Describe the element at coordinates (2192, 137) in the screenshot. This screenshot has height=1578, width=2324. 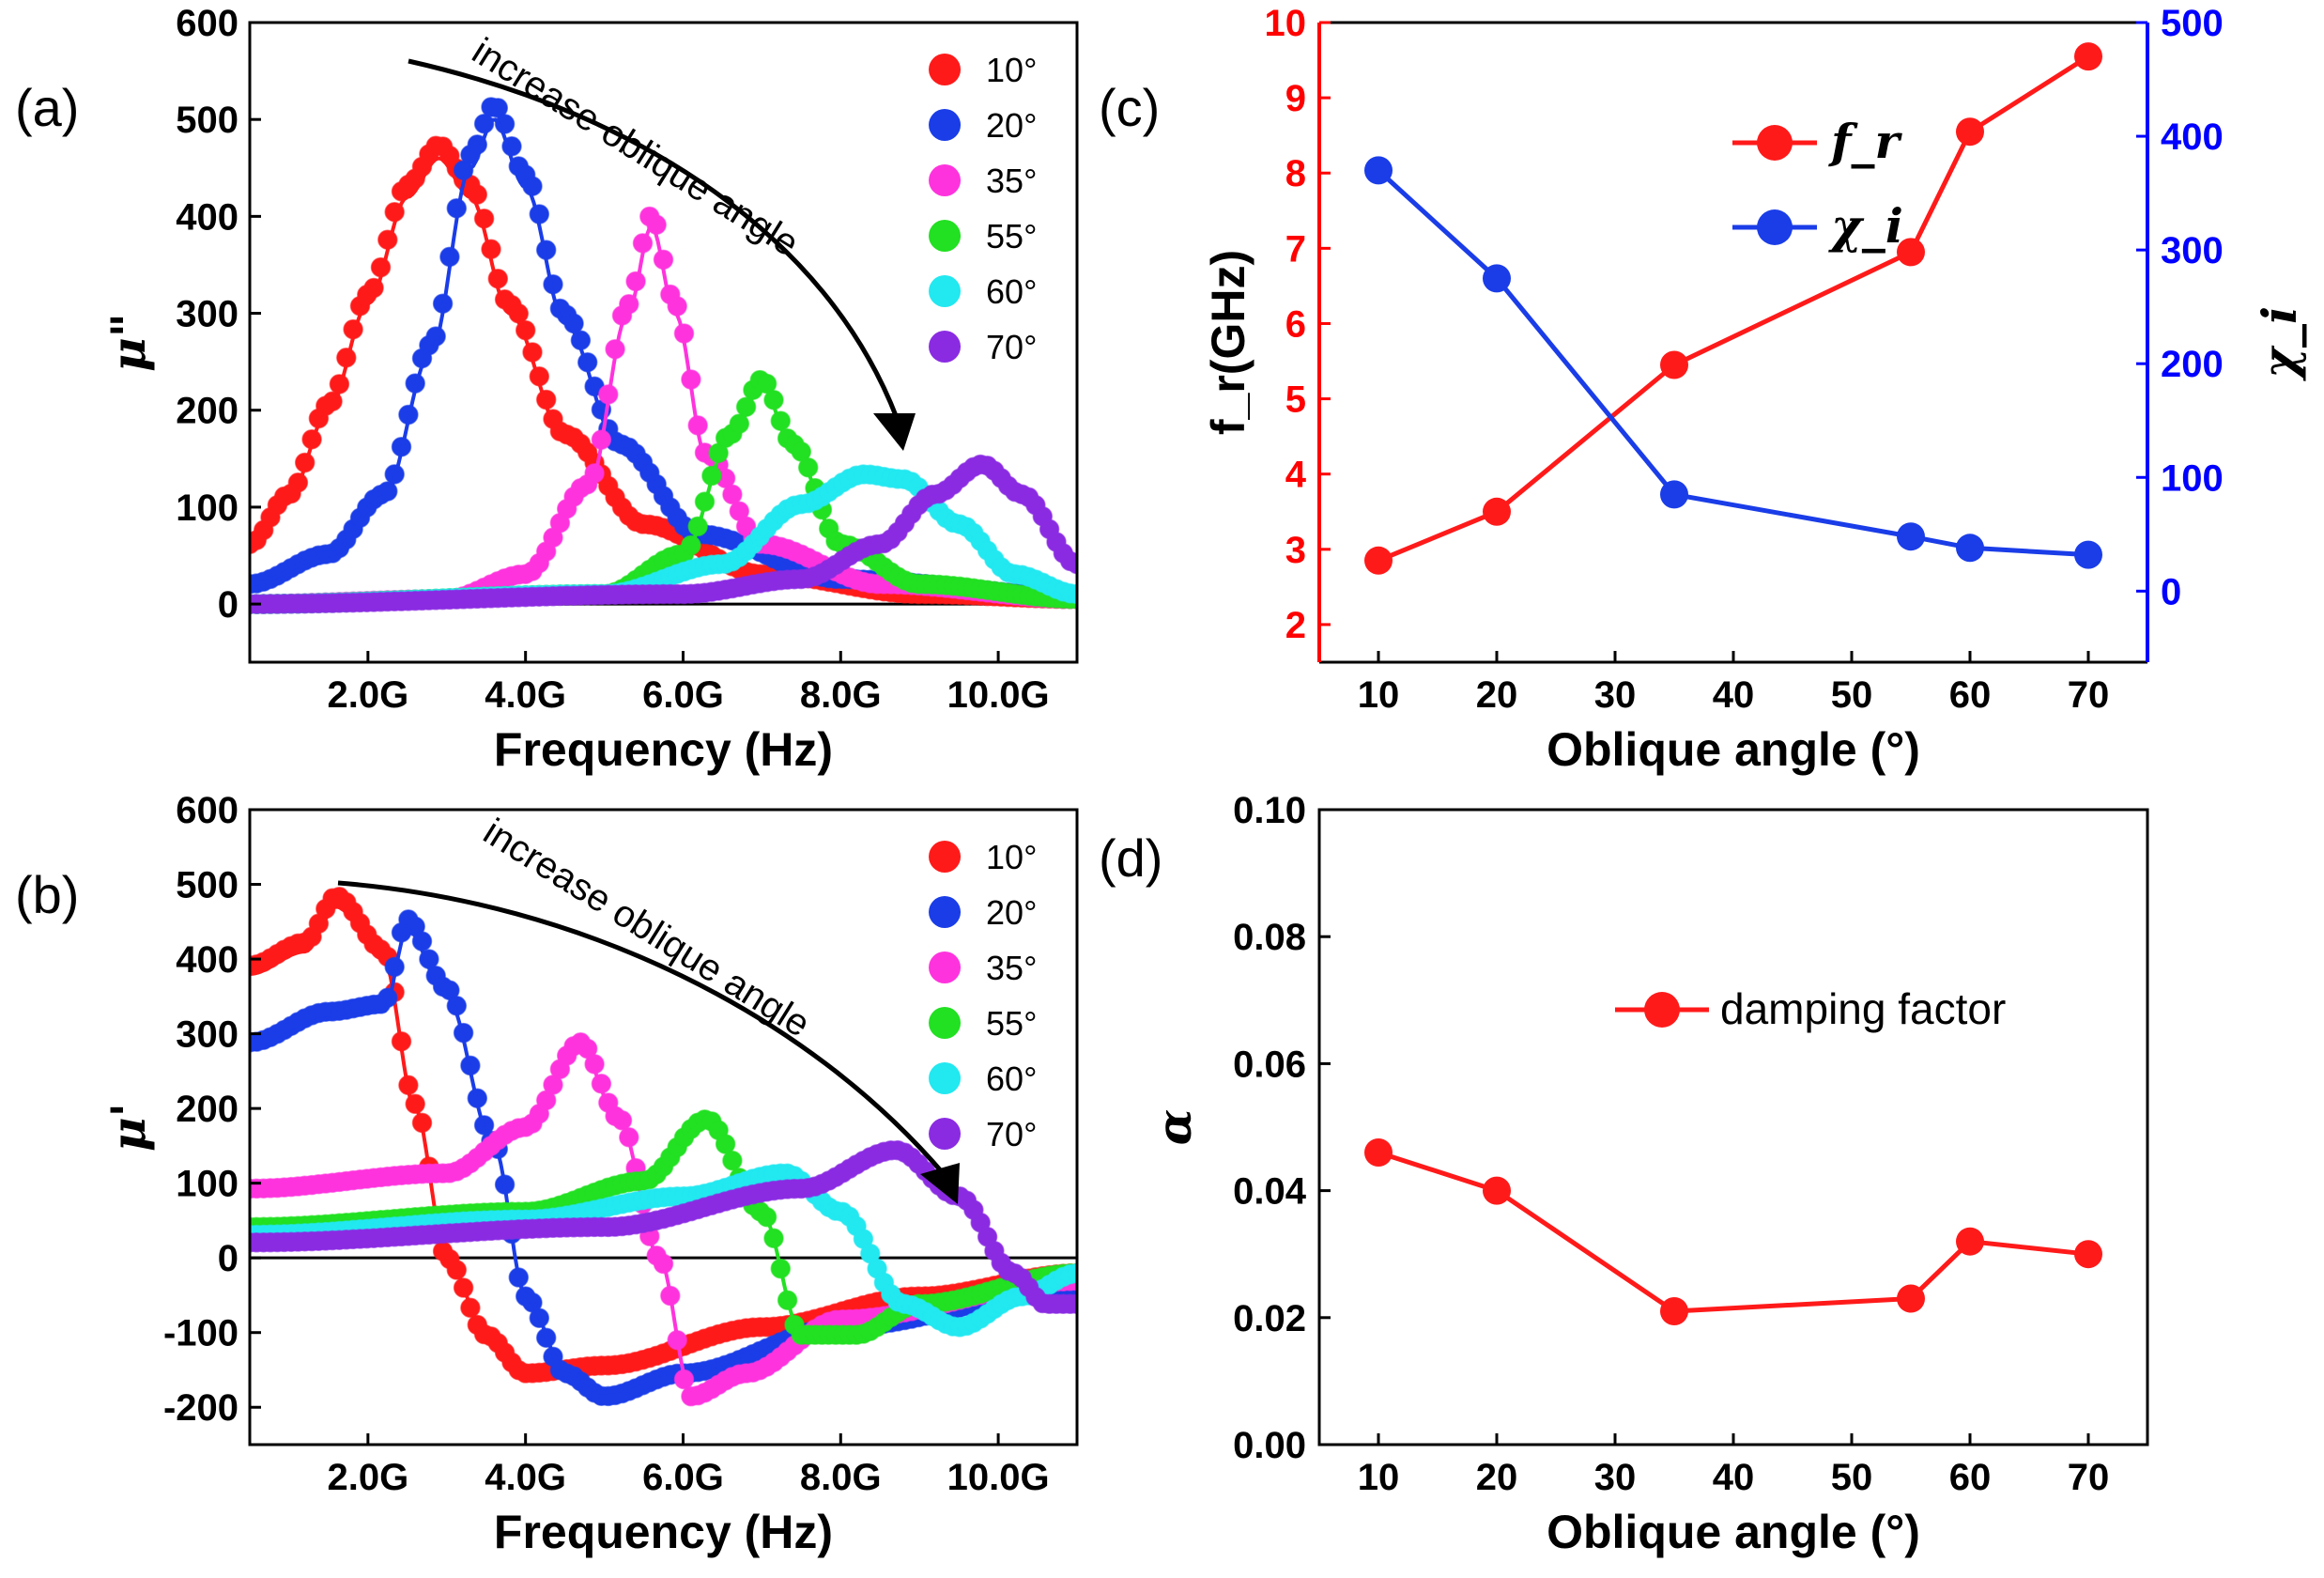
I see `right-y-tick-label: 400` at that location.